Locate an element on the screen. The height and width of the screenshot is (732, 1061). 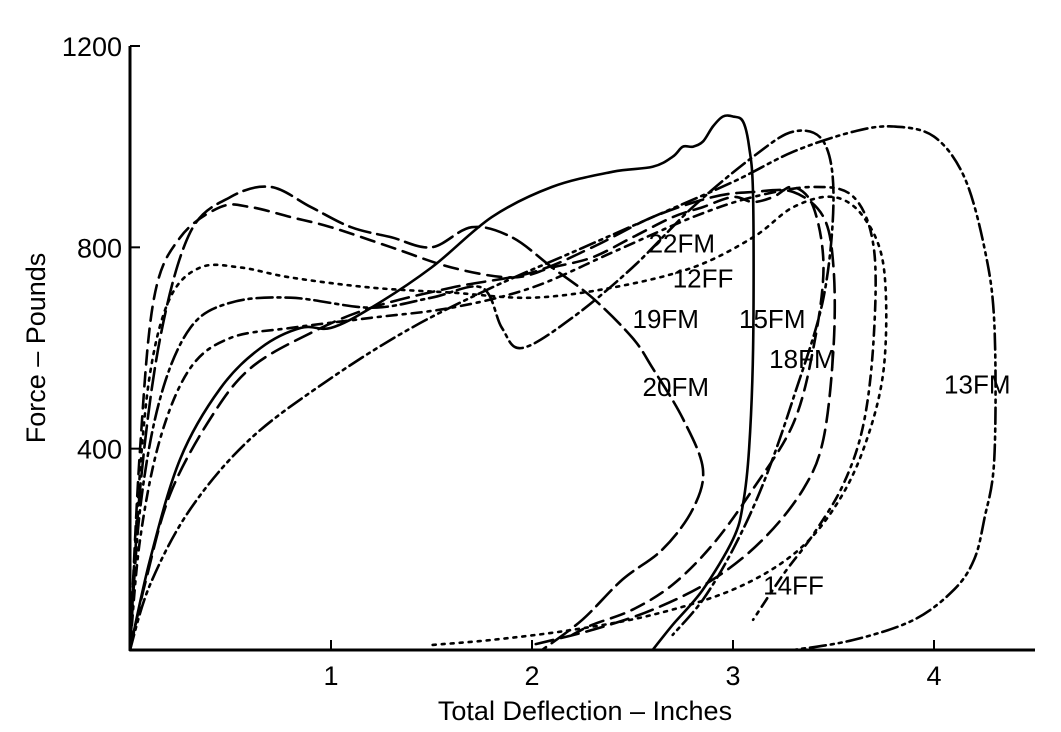
x-axis-label: Total Deflection – Inches is located at coordinates (585, 711).